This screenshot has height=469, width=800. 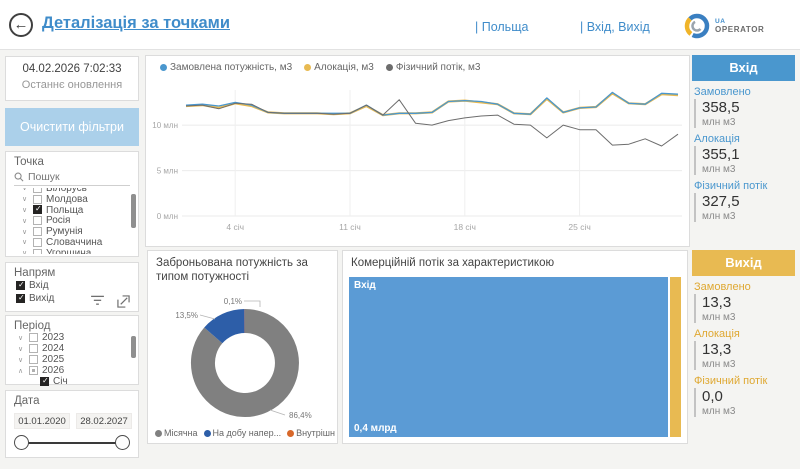 I want to click on date-to-input: 28.02.2027, so click(x=104, y=421).